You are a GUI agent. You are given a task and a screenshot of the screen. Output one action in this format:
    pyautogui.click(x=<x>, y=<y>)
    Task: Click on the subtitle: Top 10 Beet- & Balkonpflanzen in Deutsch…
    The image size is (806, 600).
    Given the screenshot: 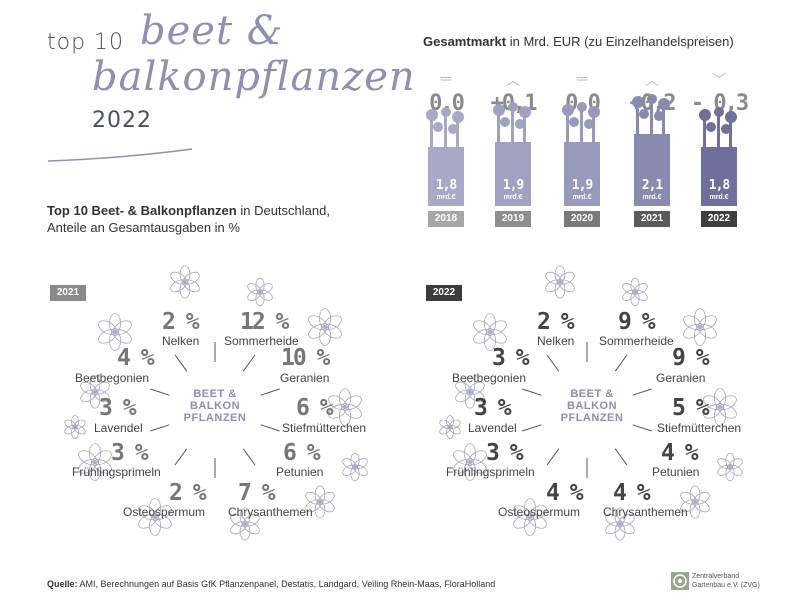 What is the action you would take?
    pyautogui.click(x=212, y=219)
    